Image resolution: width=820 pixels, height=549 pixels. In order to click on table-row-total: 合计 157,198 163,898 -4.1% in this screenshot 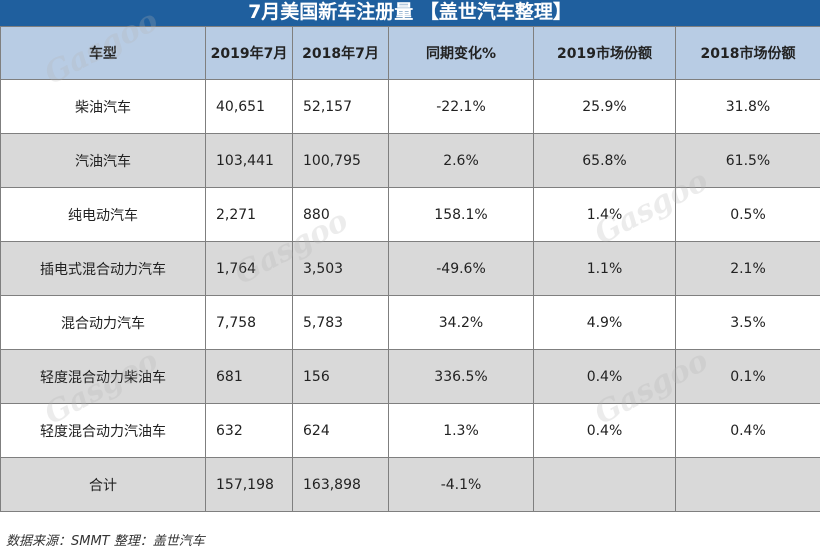, I will do `click(410, 485)`.